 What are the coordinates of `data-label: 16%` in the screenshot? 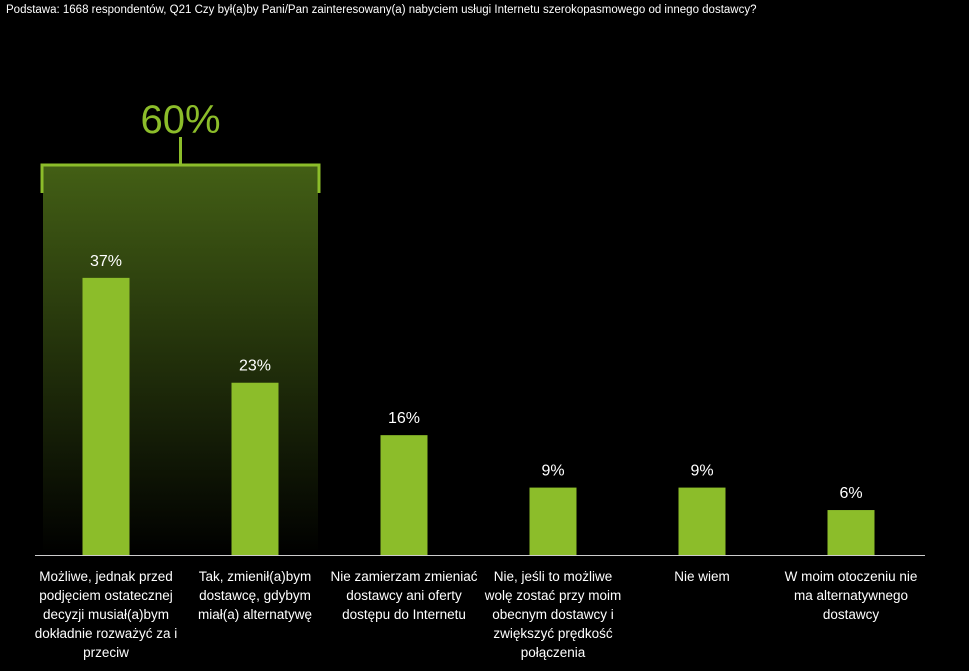 It's located at (404, 418).